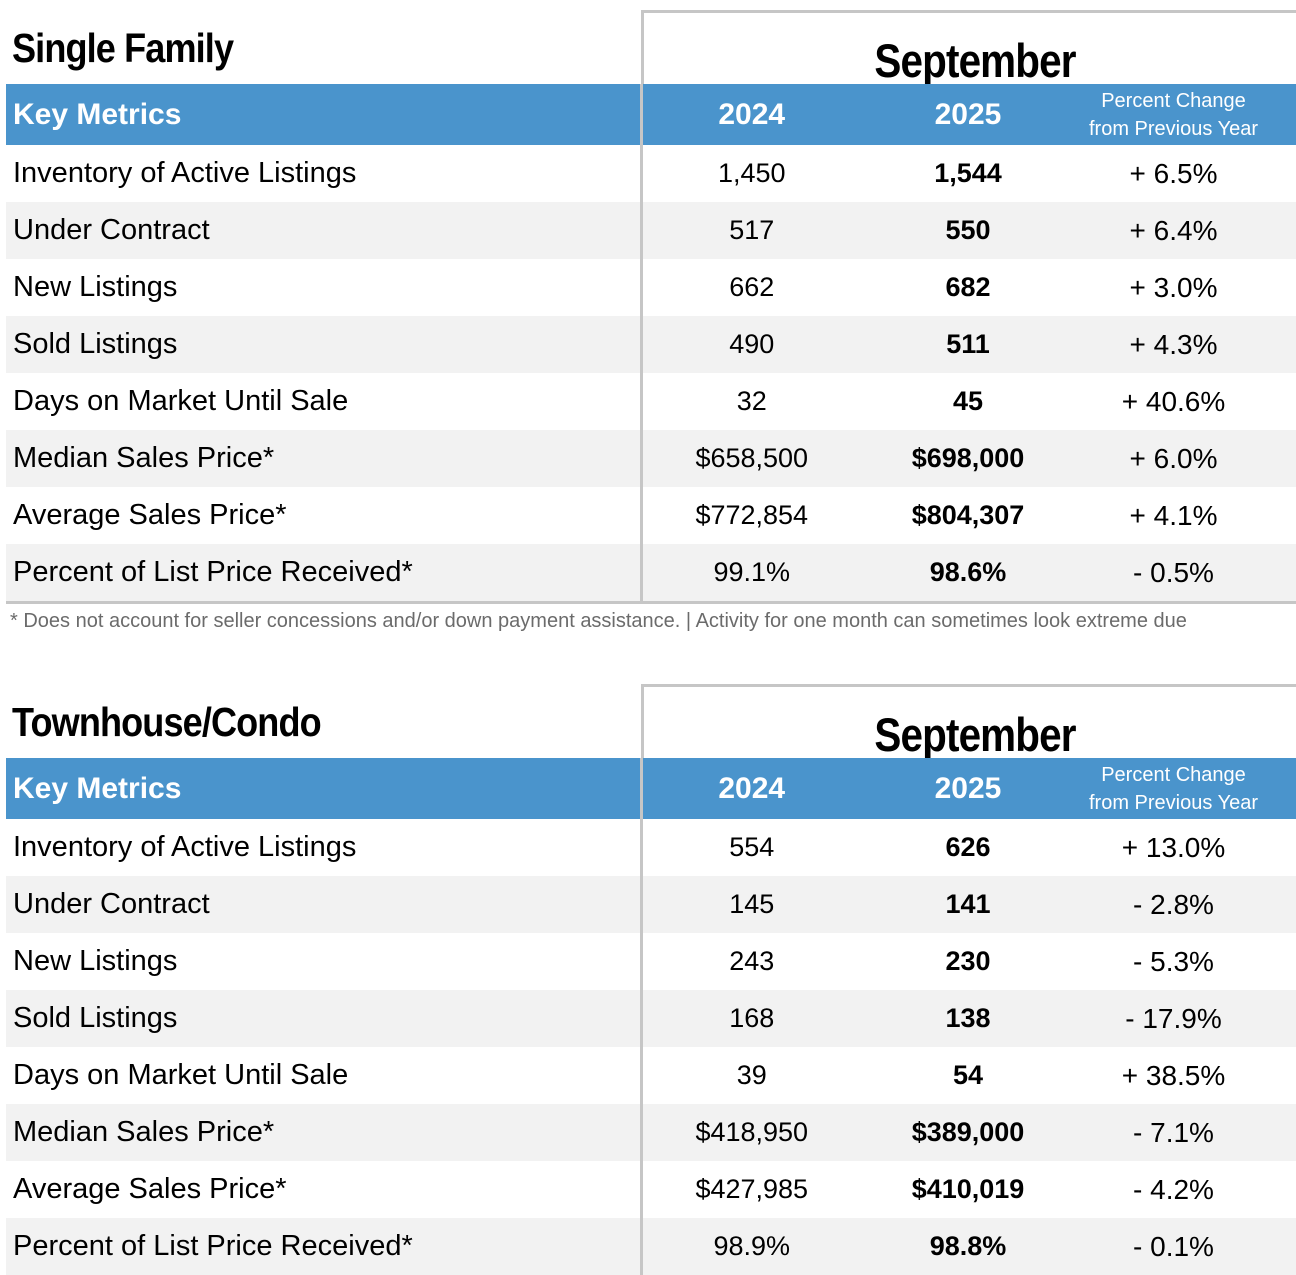  I want to click on value-2025: 45, so click(968, 401).